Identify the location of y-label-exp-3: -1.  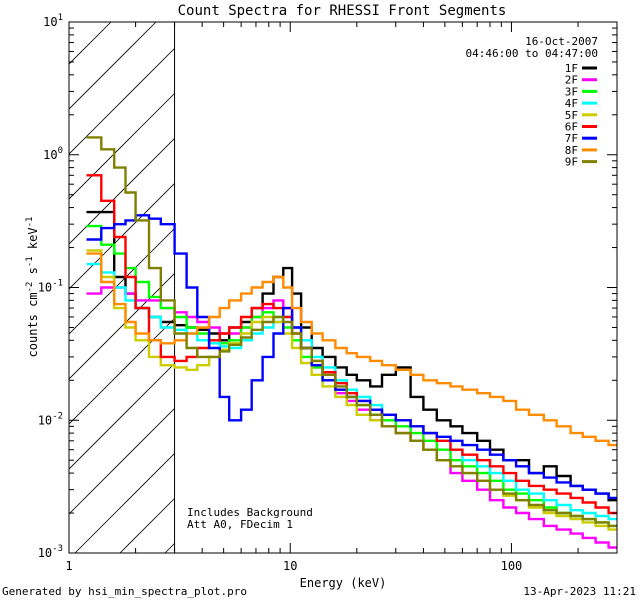
(30, 222).